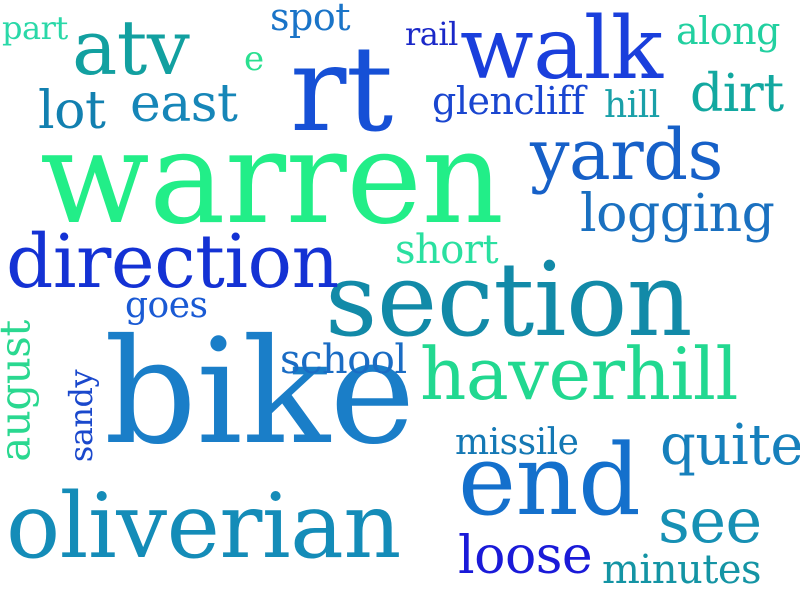 This screenshot has width=800, height=600. What do you see at coordinates (517, 442) in the screenshot?
I see `word-missile: missile` at bounding box center [517, 442].